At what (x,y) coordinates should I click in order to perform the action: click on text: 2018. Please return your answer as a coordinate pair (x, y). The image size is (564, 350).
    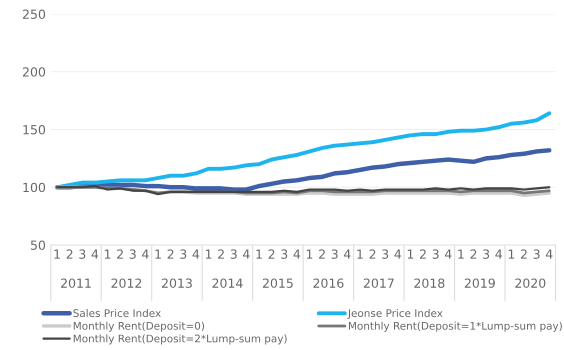
    Looking at the image, I should click on (429, 283).